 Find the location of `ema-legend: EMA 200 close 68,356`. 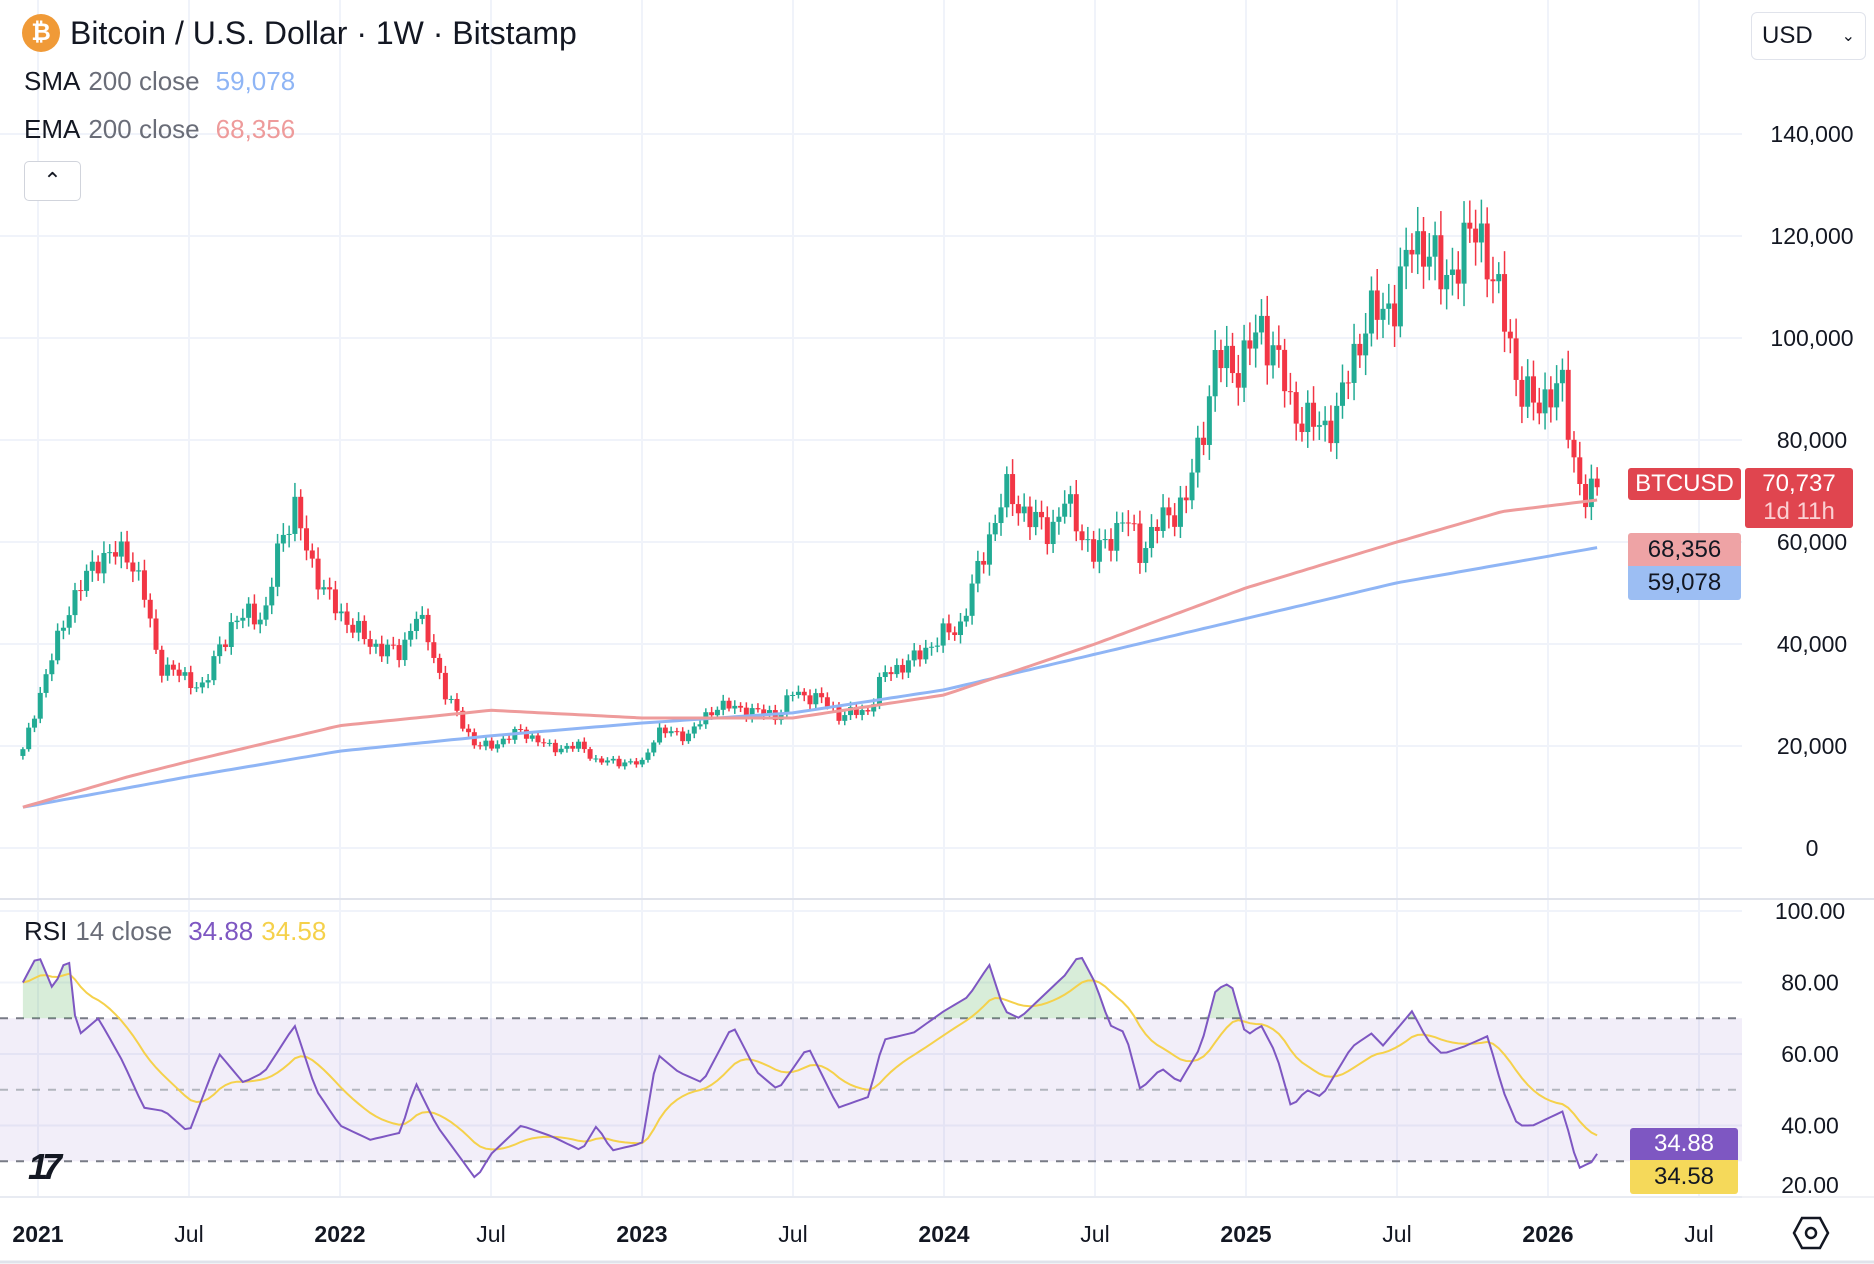

ema-legend: EMA 200 close 68,356 is located at coordinates (159, 129).